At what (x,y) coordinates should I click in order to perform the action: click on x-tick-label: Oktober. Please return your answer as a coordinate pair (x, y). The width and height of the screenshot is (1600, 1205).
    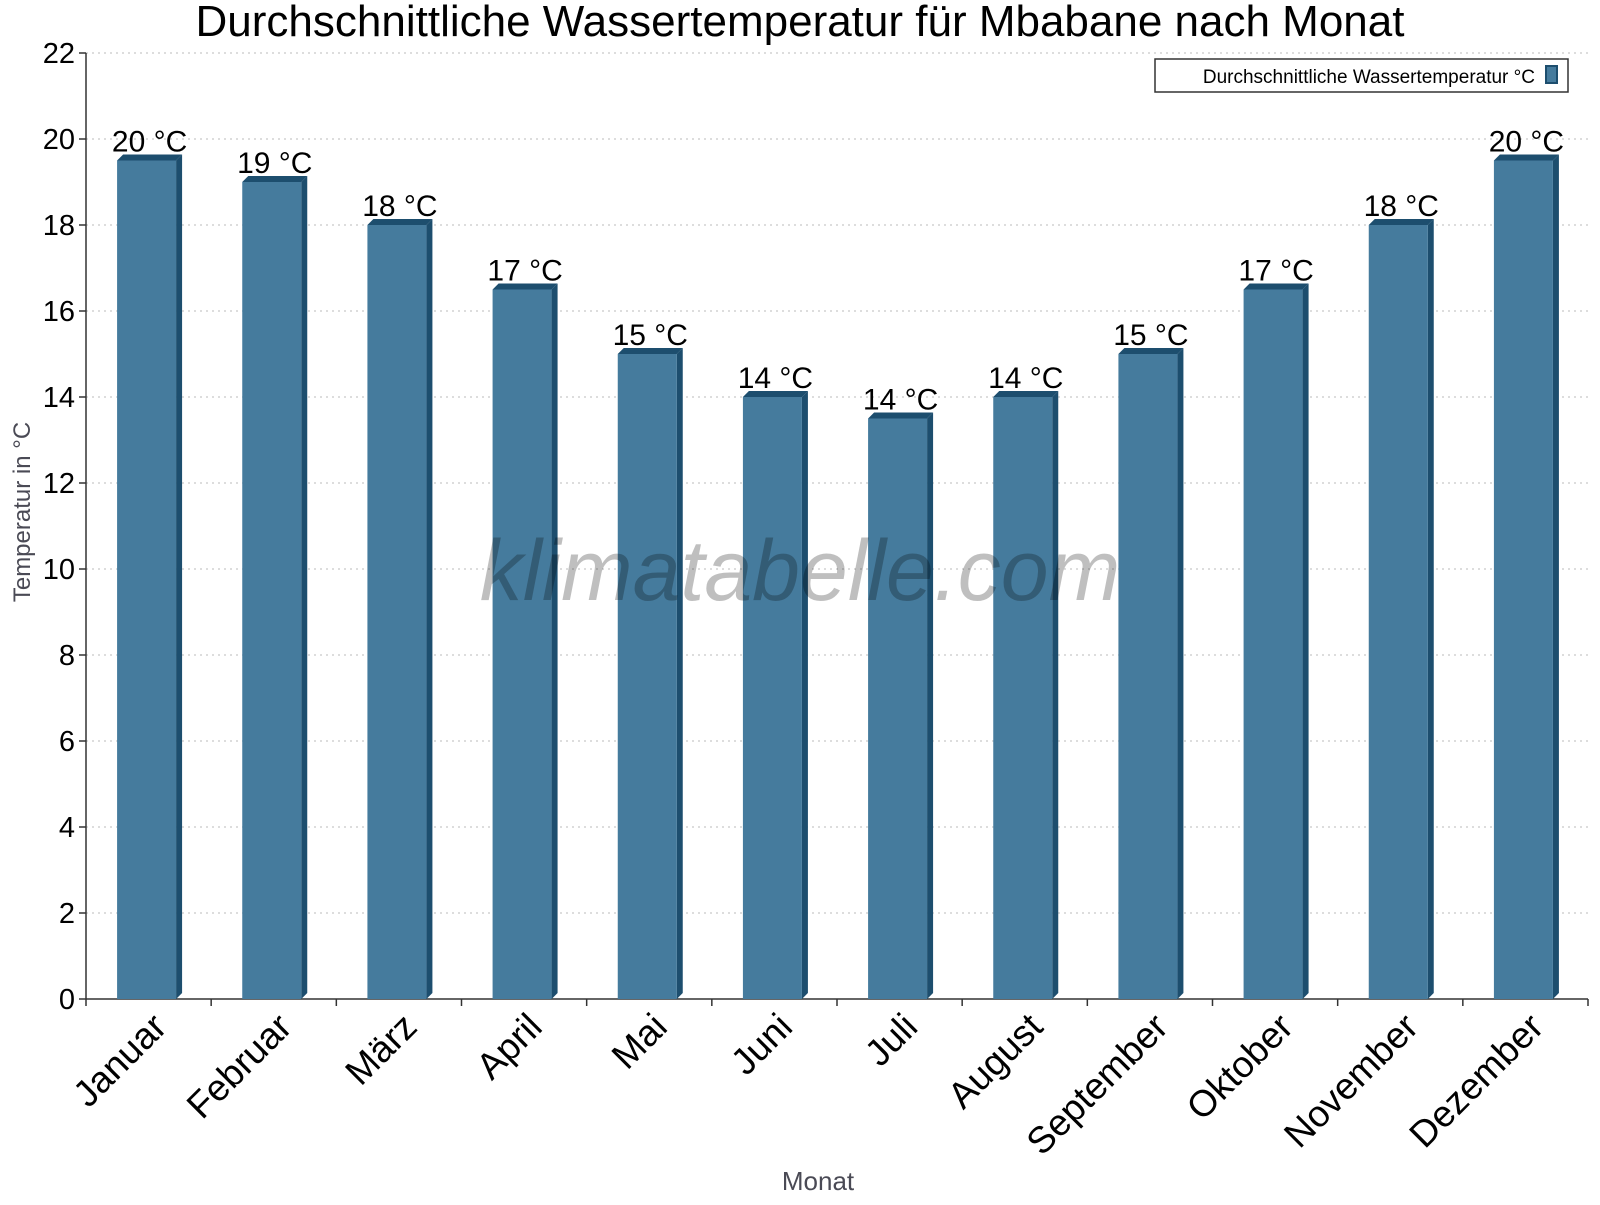
    Looking at the image, I should click on (1240, 1067).